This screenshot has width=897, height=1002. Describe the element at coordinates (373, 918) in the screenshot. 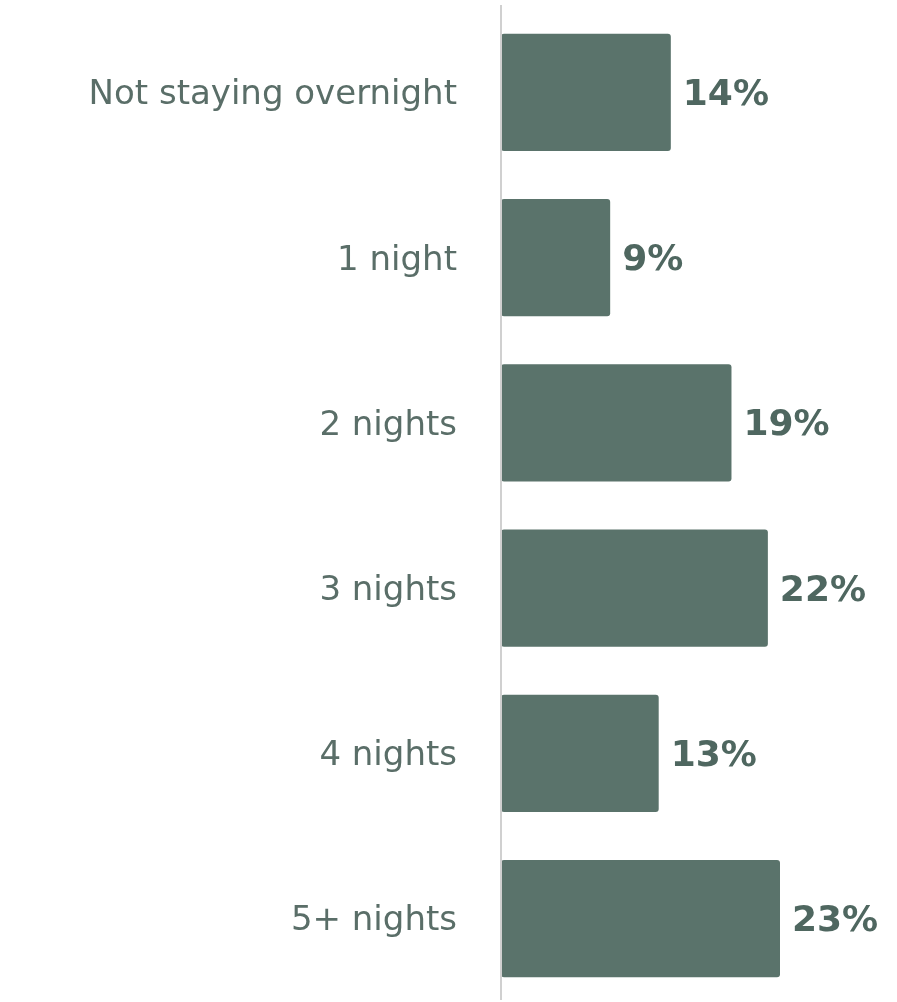

I see `y-tick-label: 5+ nights` at that location.